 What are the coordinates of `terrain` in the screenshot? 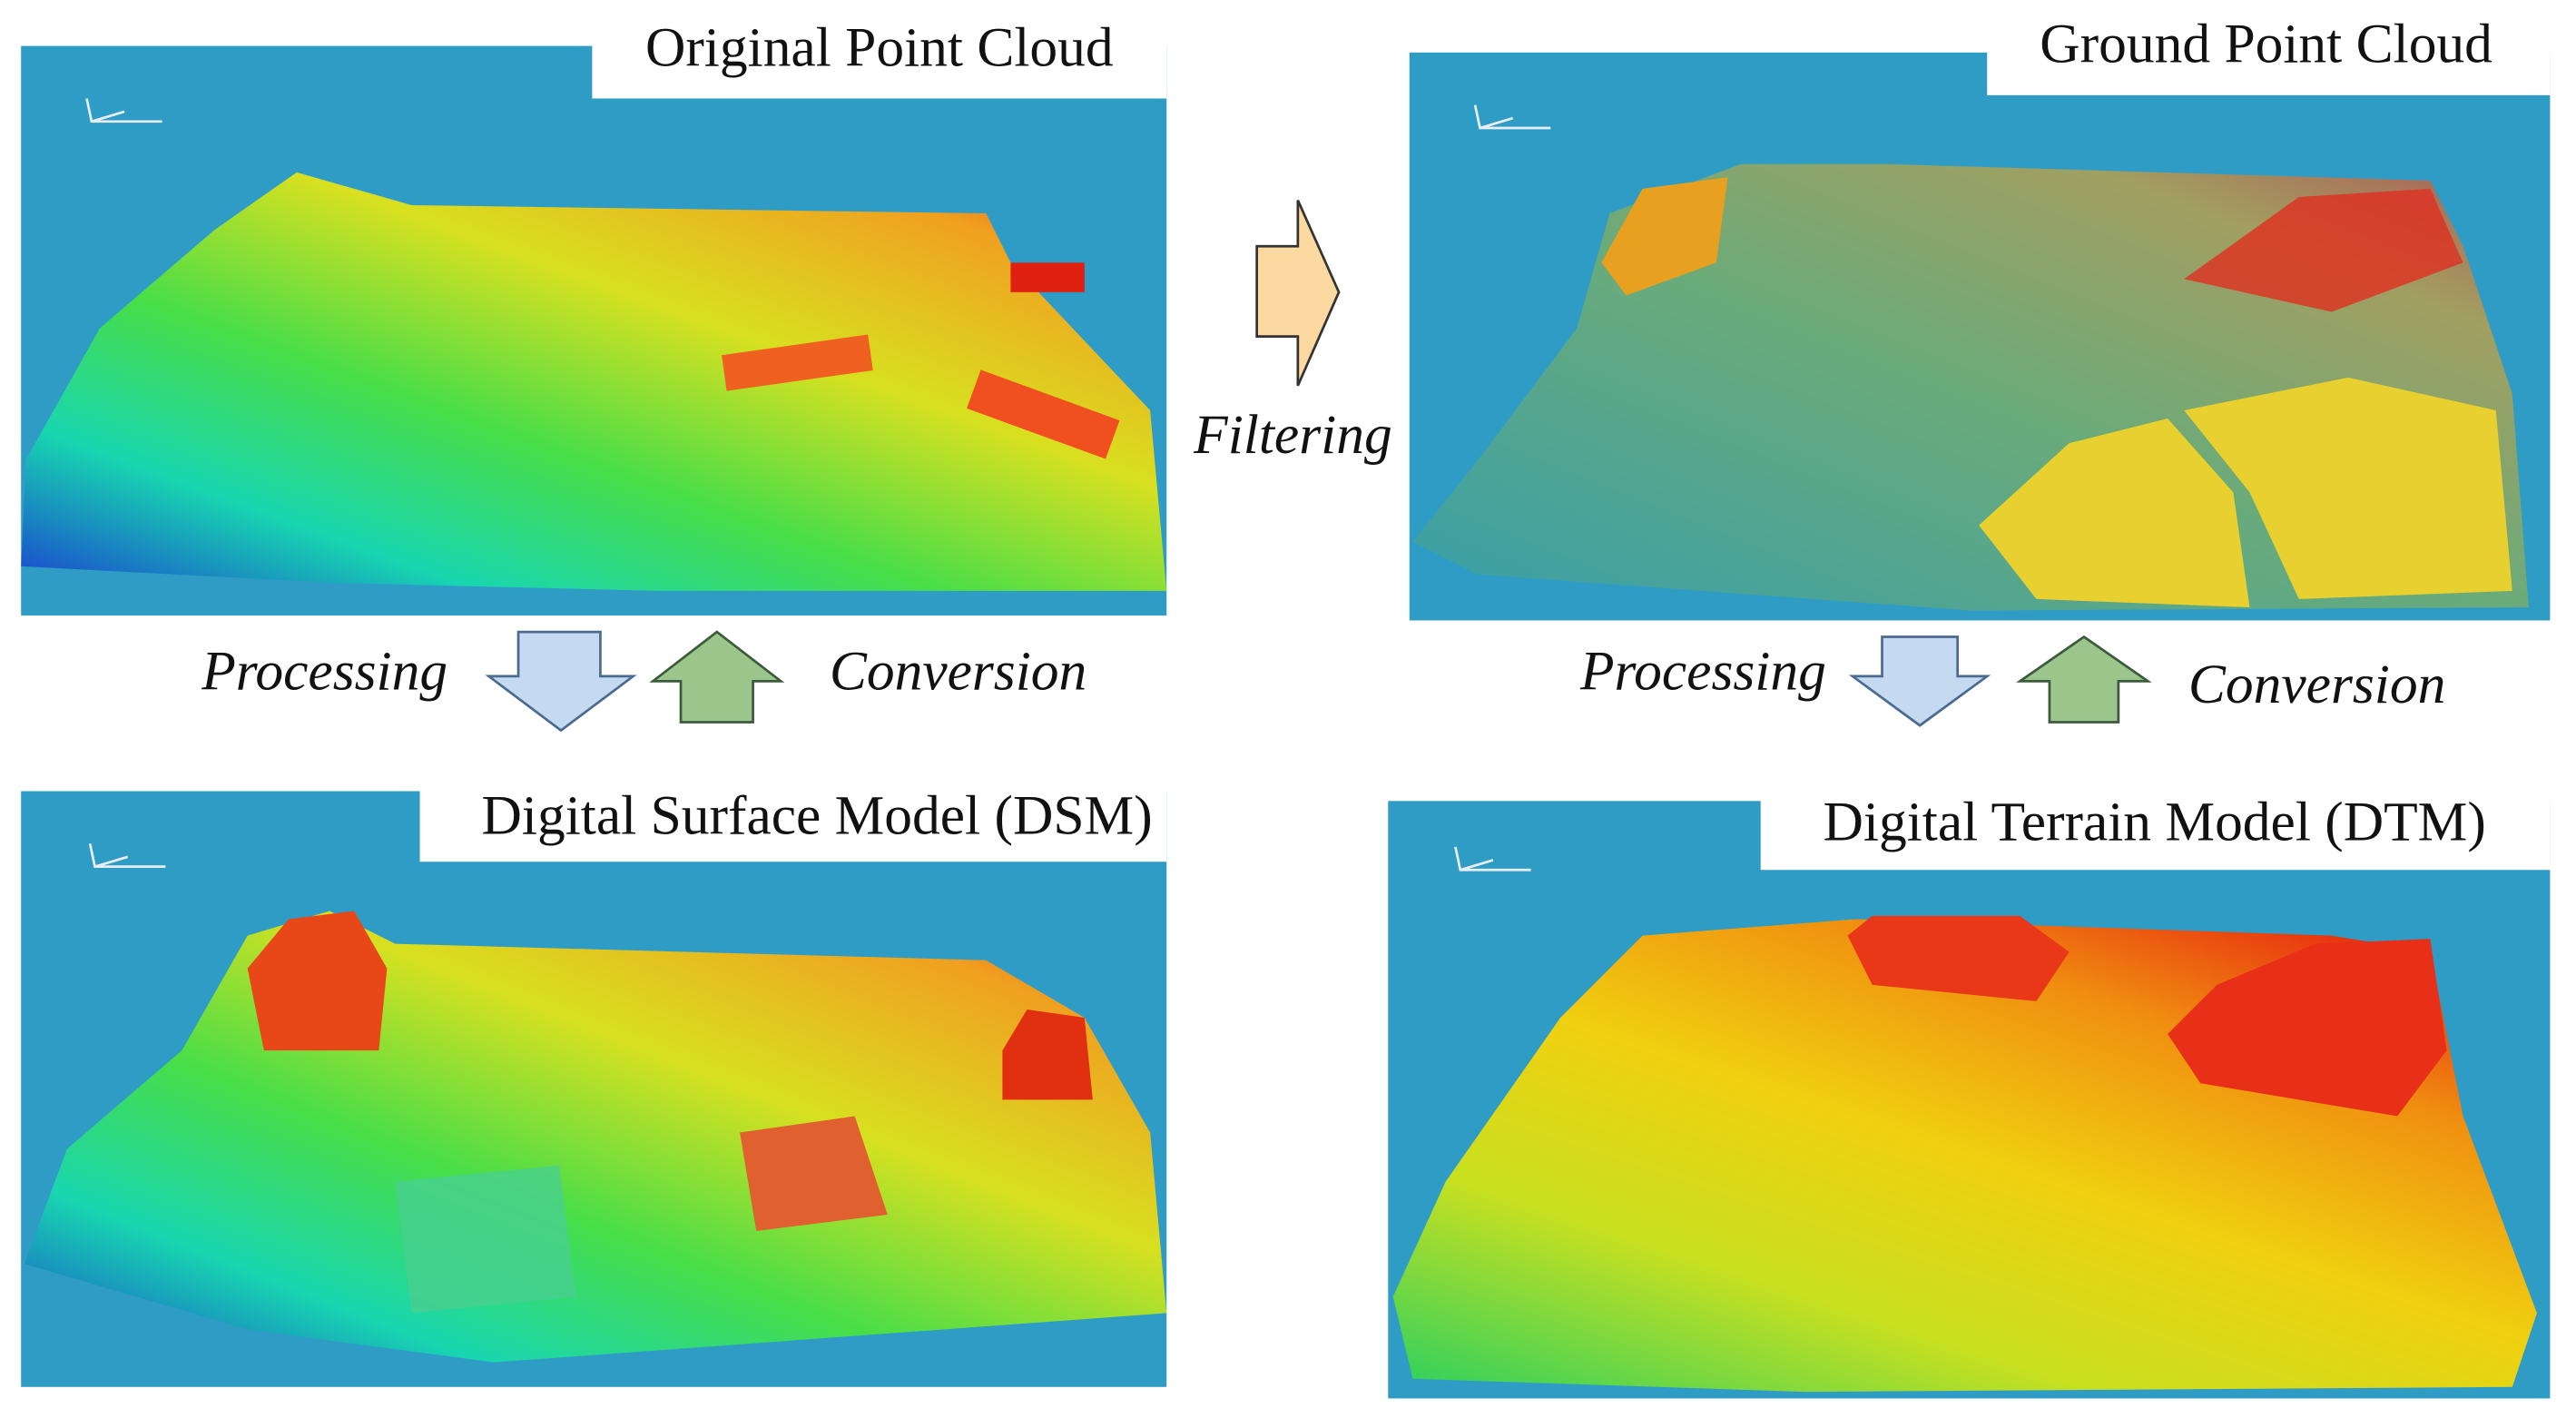 It's located at (594, 381).